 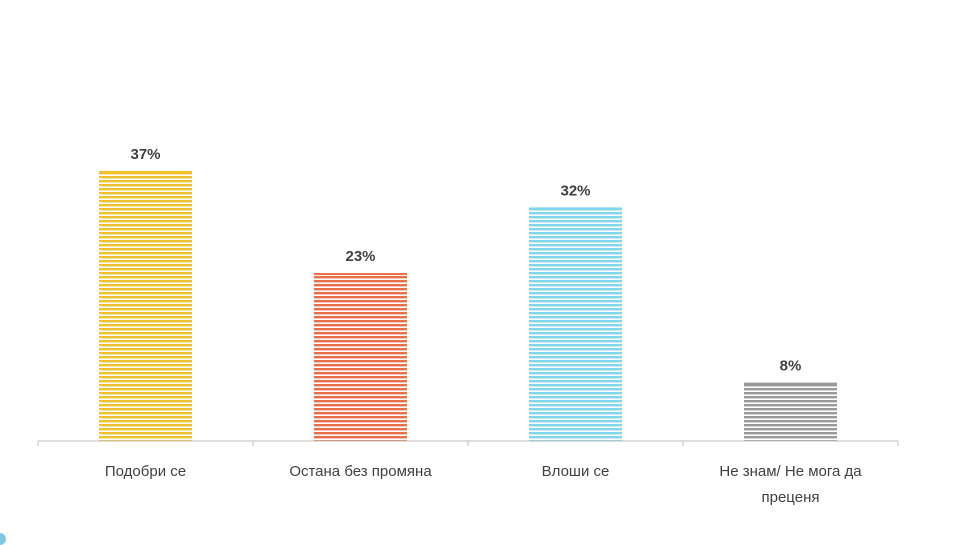 What do you see at coordinates (575, 190) in the screenshot?
I see `value-label: 32%` at bounding box center [575, 190].